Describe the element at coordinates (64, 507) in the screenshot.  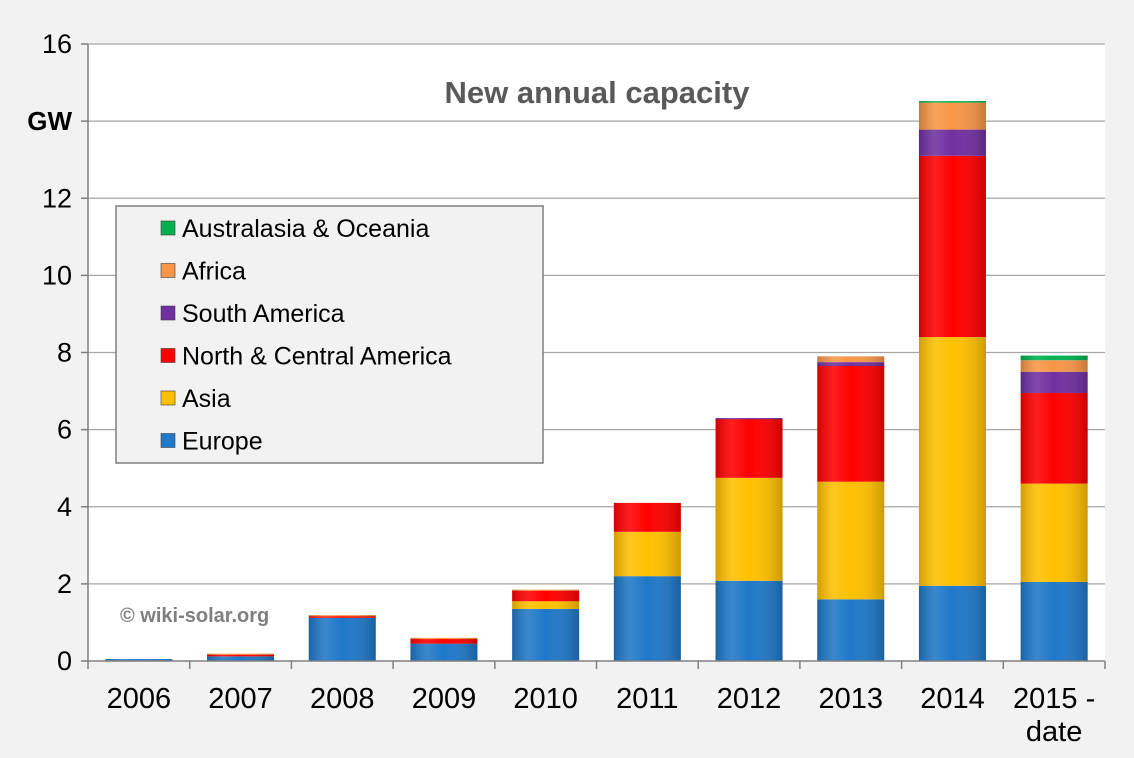
I see `y-tick-label: 4` at that location.